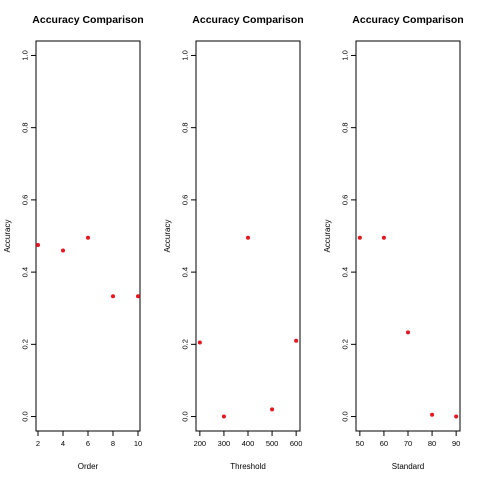 The image size is (480, 480). What do you see at coordinates (432, 443) in the screenshot?
I see `x-tick-label: 80` at bounding box center [432, 443].